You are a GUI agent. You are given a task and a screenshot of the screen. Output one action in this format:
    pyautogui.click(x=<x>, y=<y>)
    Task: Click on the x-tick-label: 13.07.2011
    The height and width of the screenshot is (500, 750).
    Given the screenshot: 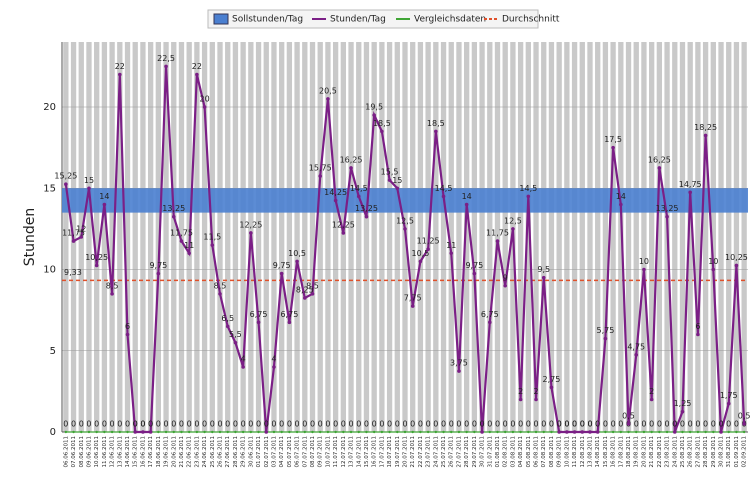 What is the action you would take?
    pyautogui.click(x=352, y=452)
    